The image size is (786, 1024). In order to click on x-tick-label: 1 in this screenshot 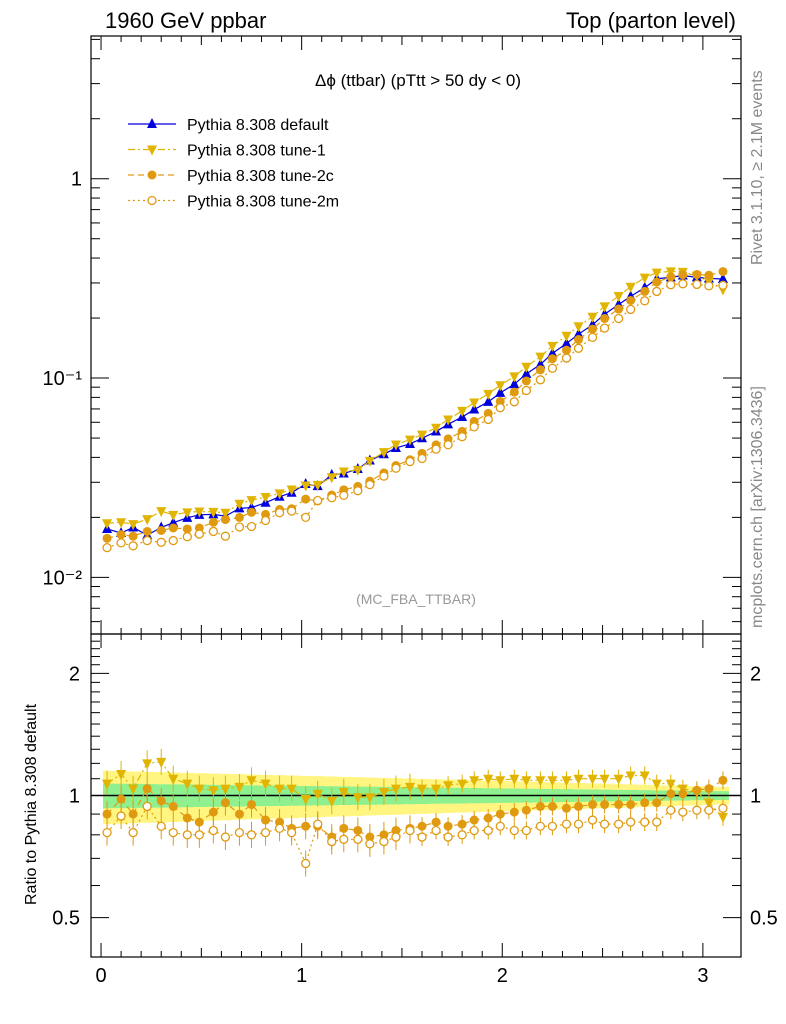, I will do `click(301, 976)`.